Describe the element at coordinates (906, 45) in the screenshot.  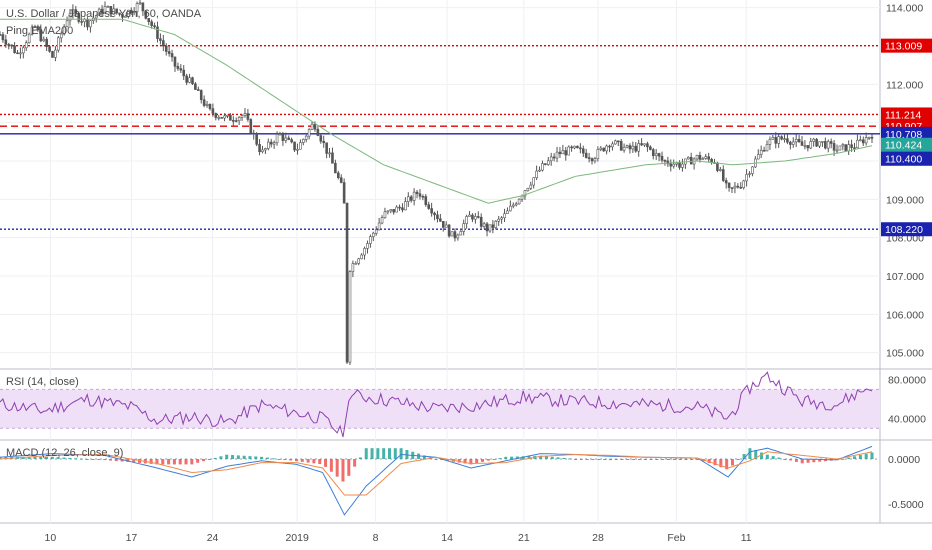
I see `level-price-tag` at that location.